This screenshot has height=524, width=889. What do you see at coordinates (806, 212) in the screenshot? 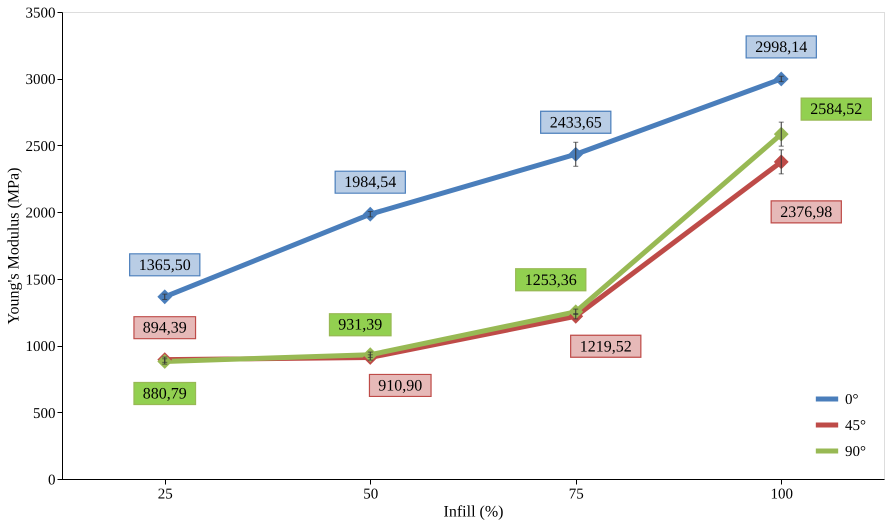
I see `data-label: 2376,98` at bounding box center [806, 212].